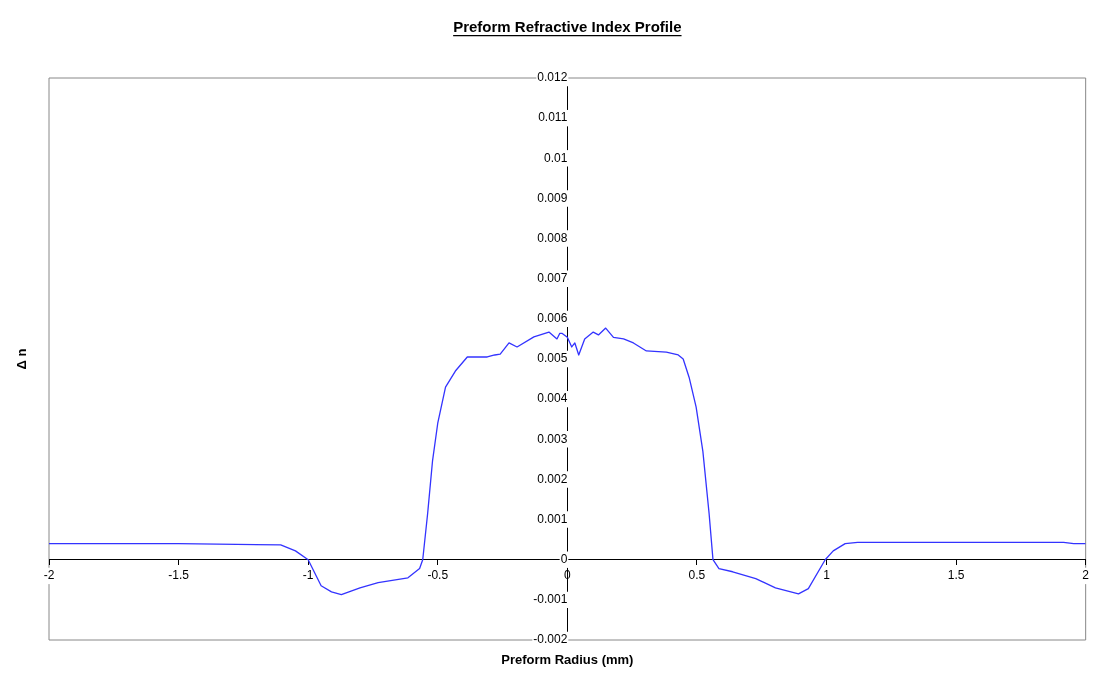 This screenshot has height=675, width=1093. Describe the element at coordinates (552, 398) in the screenshot. I see `y-tick-label: 0.004` at that location.